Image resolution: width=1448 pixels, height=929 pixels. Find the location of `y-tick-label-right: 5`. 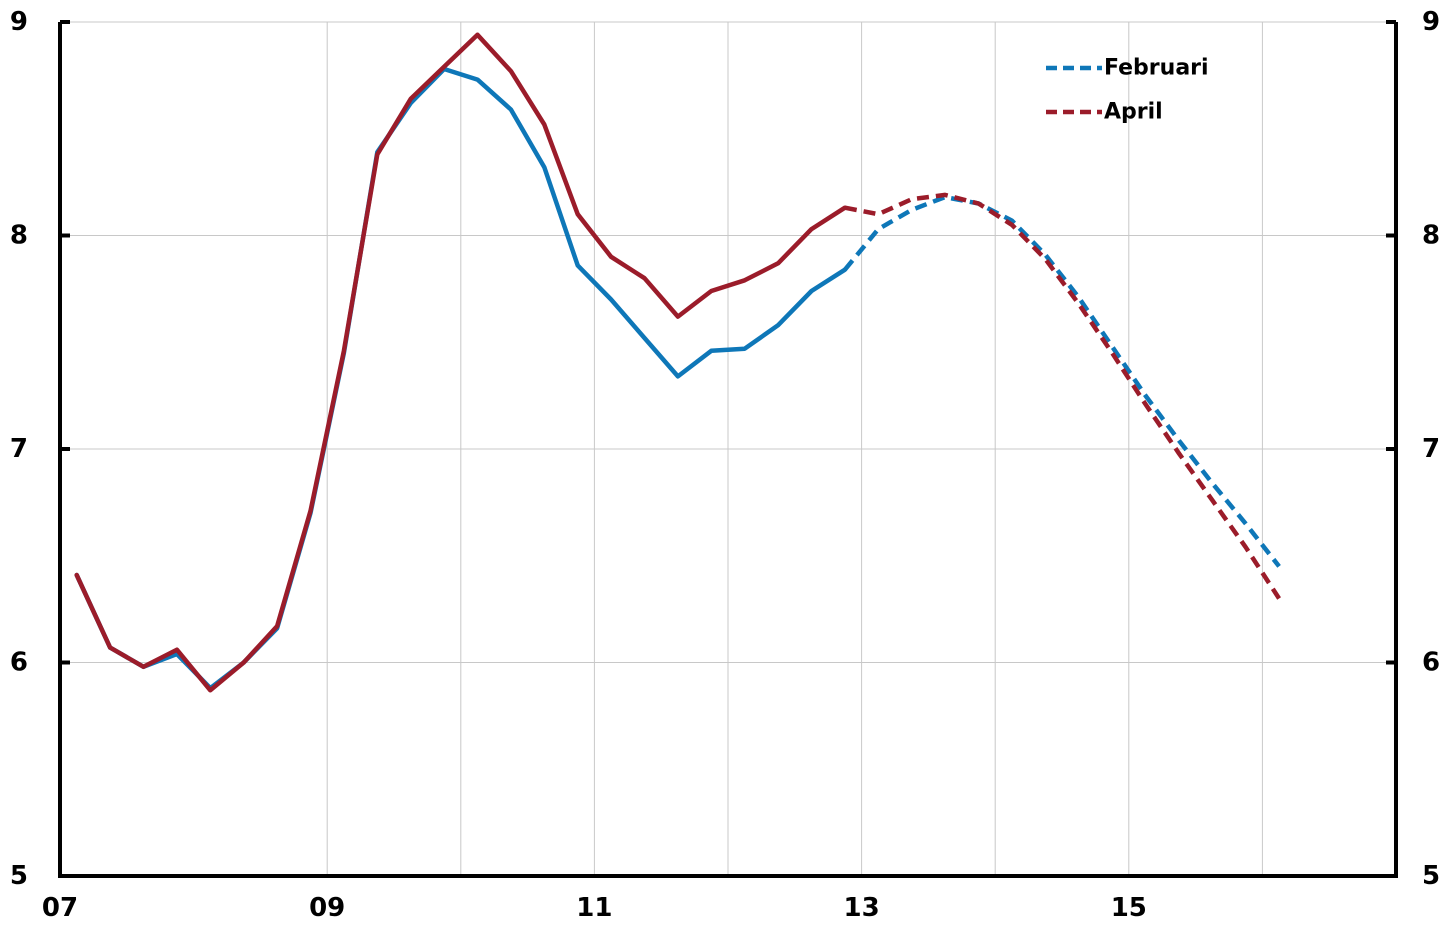

y-tick-label-right: 5 is located at coordinates (1431, 876).